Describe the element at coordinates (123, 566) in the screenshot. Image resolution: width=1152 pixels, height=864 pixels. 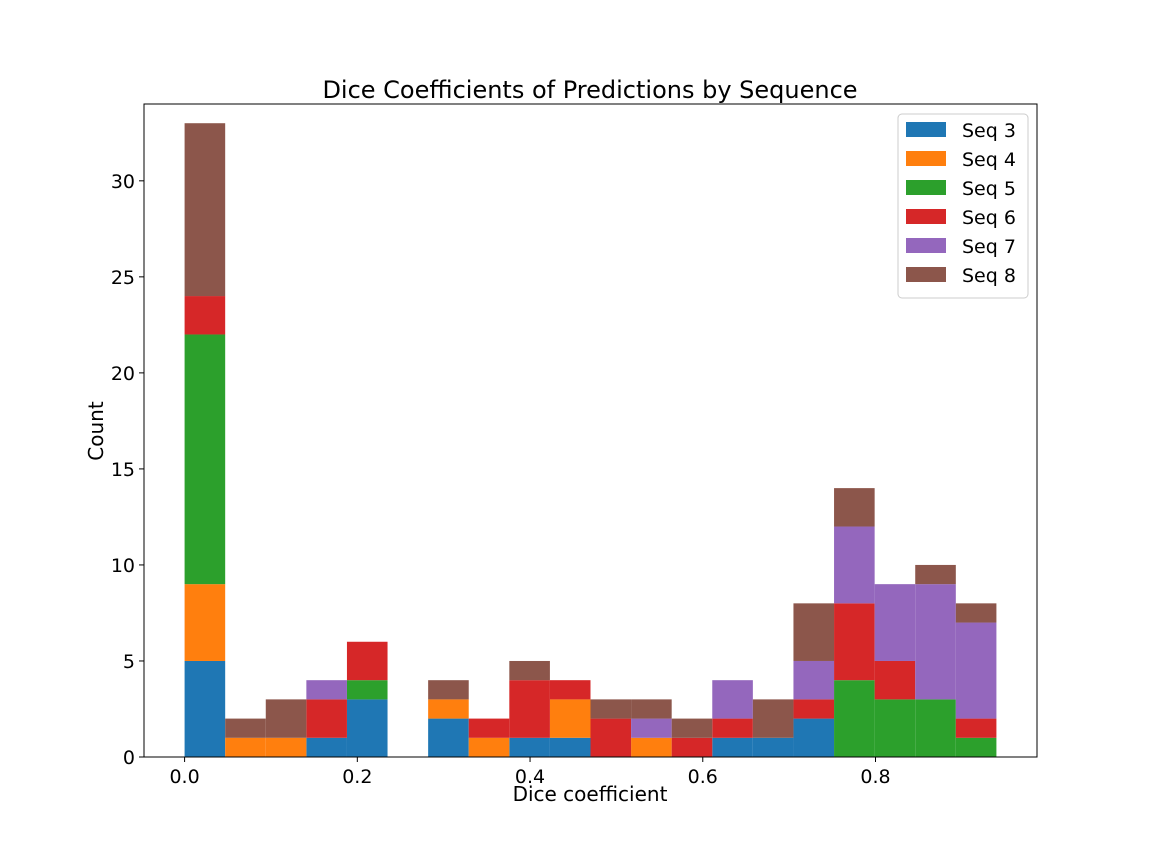
I see `y-tick-label: 10` at that location.